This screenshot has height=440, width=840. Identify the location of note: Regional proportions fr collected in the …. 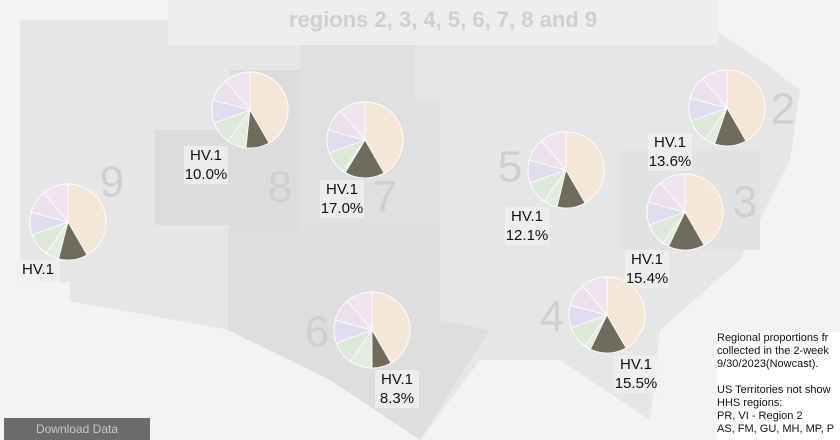
(778, 386).